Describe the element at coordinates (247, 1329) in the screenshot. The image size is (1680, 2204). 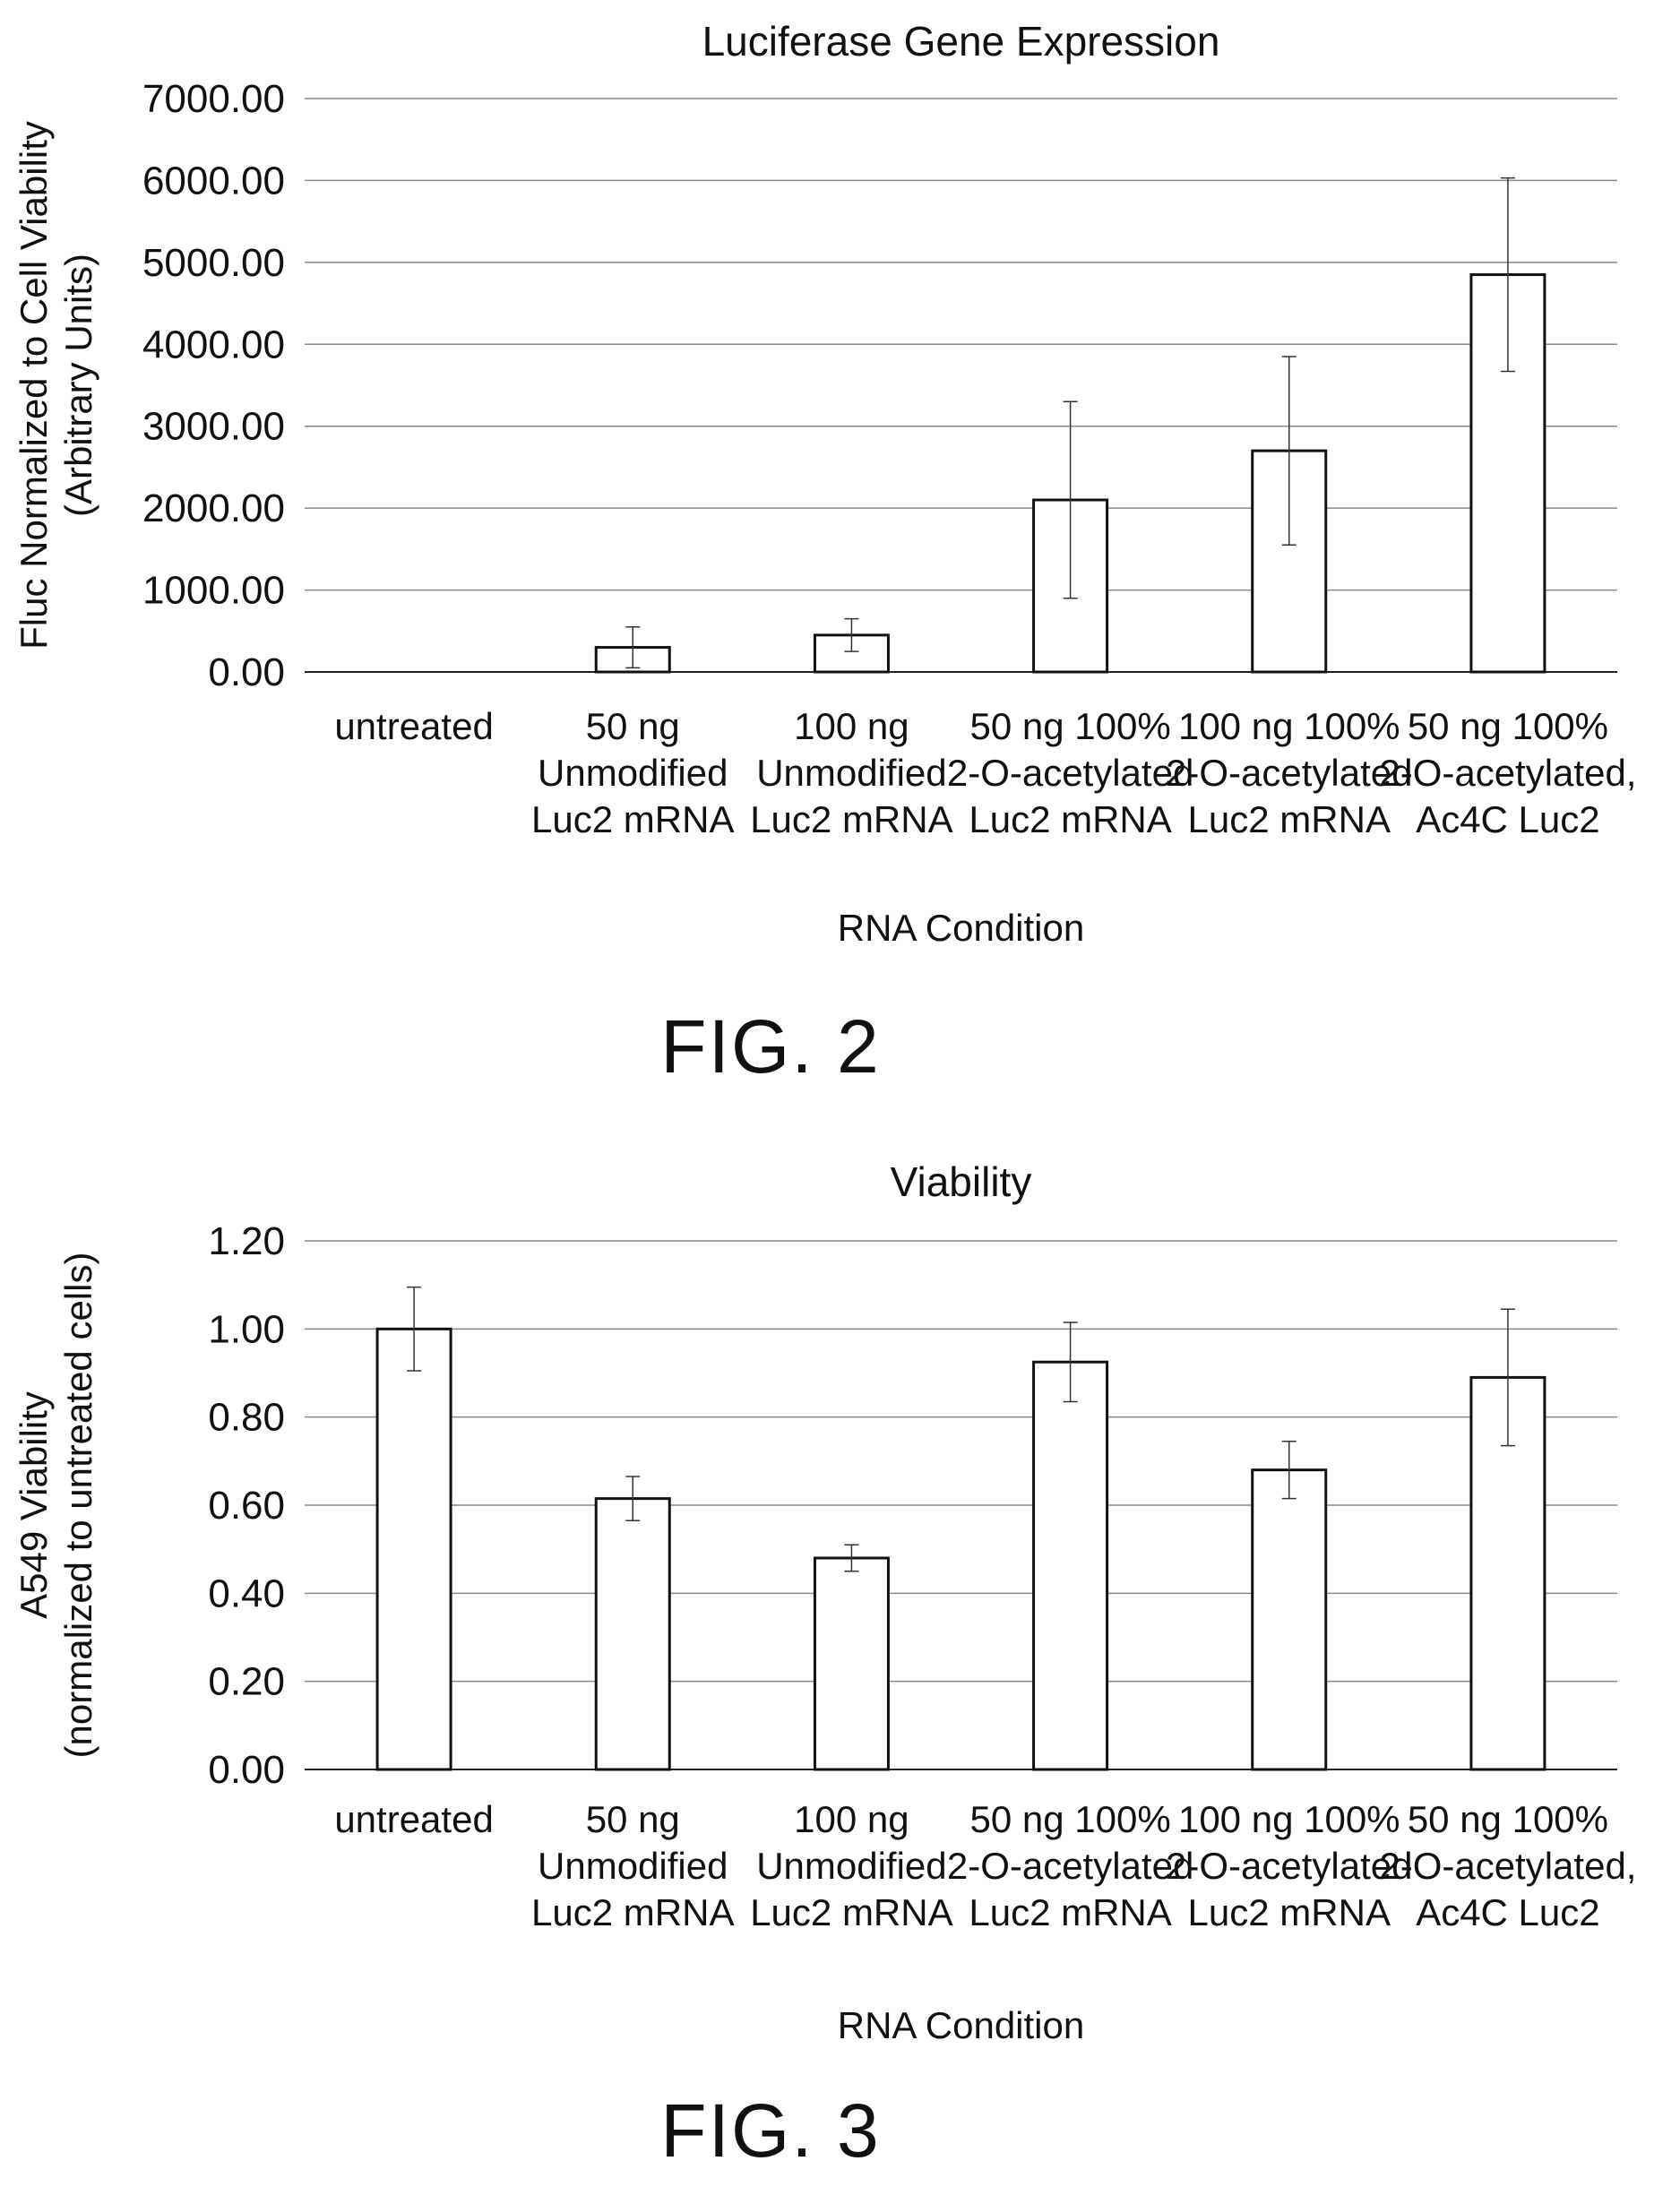
I see `y-tick-label: 1.00` at that location.